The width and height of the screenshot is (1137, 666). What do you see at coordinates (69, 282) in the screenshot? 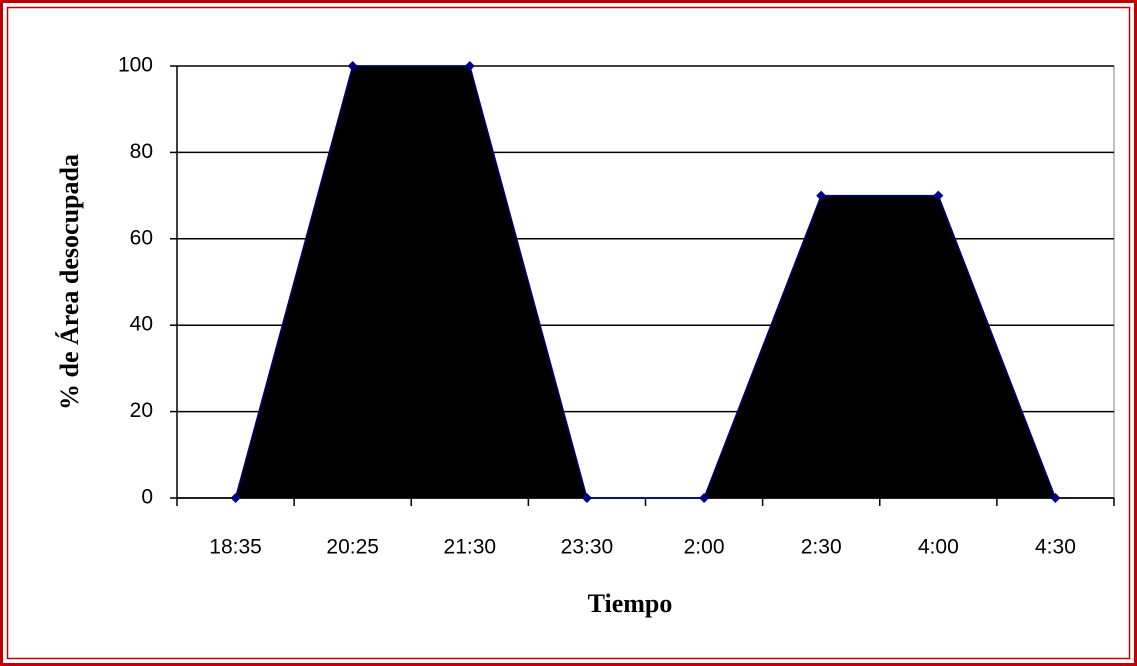
I see `y-axis-title: % de Área desocupada` at bounding box center [69, 282].